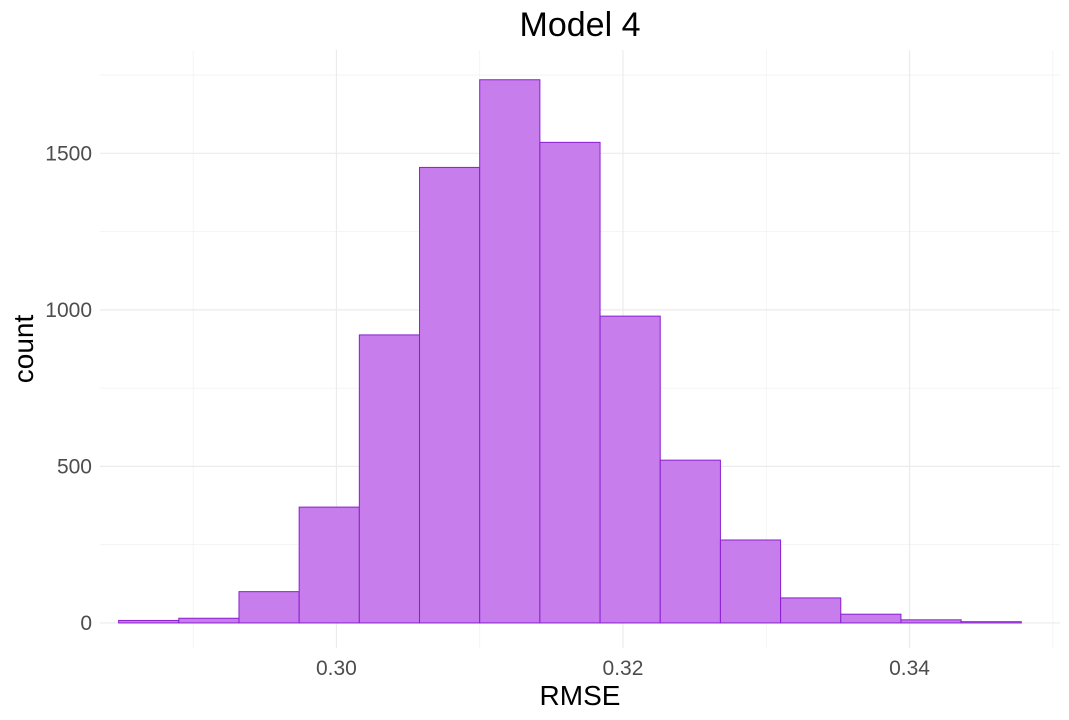  I want to click on x-axis-title: RMSE, so click(580, 695).